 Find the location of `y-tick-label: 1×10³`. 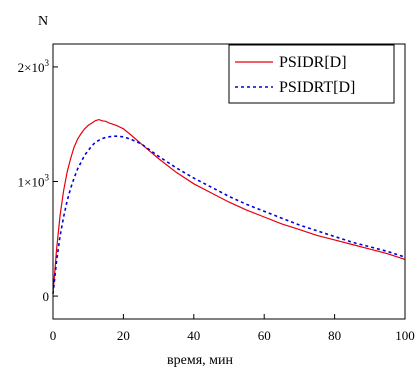

y-tick-label: 1×10³ is located at coordinates (34, 181).